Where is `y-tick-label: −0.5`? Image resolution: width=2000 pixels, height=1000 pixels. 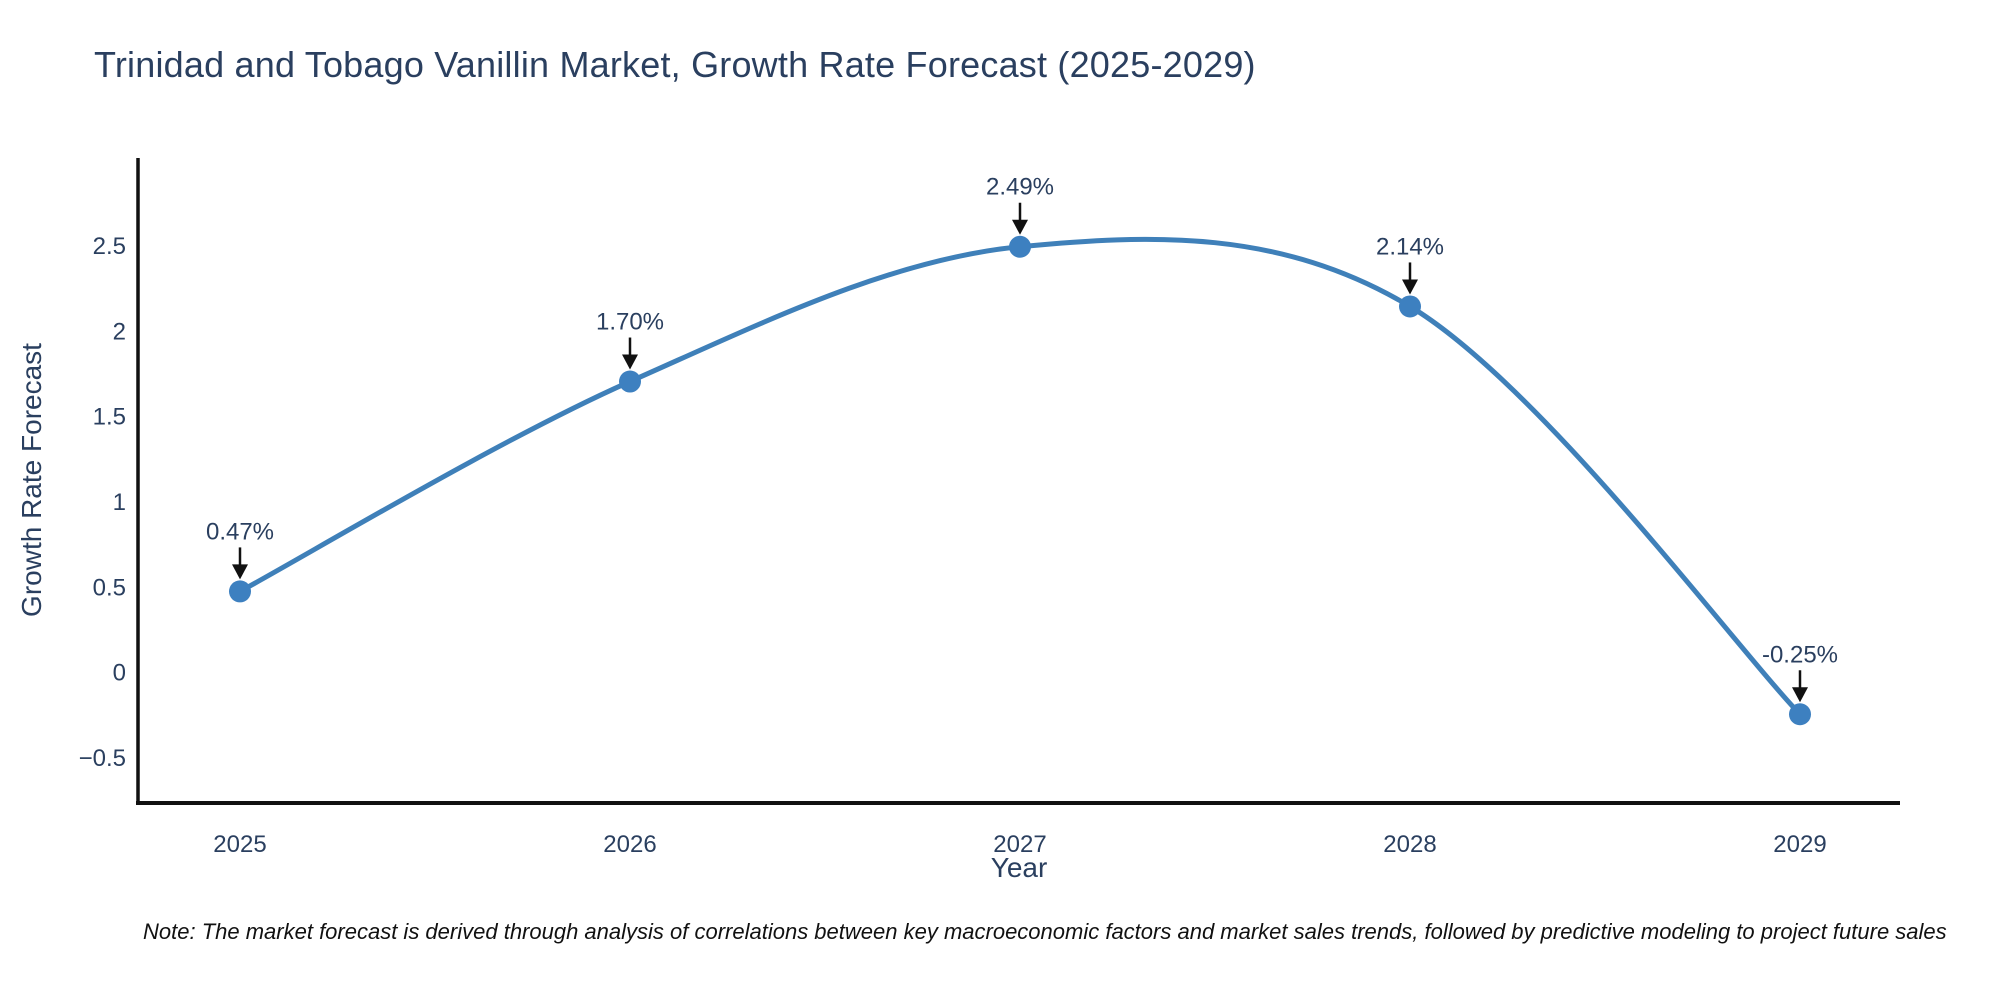 y-tick-label: −0.5 is located at coordinates (102, 758).